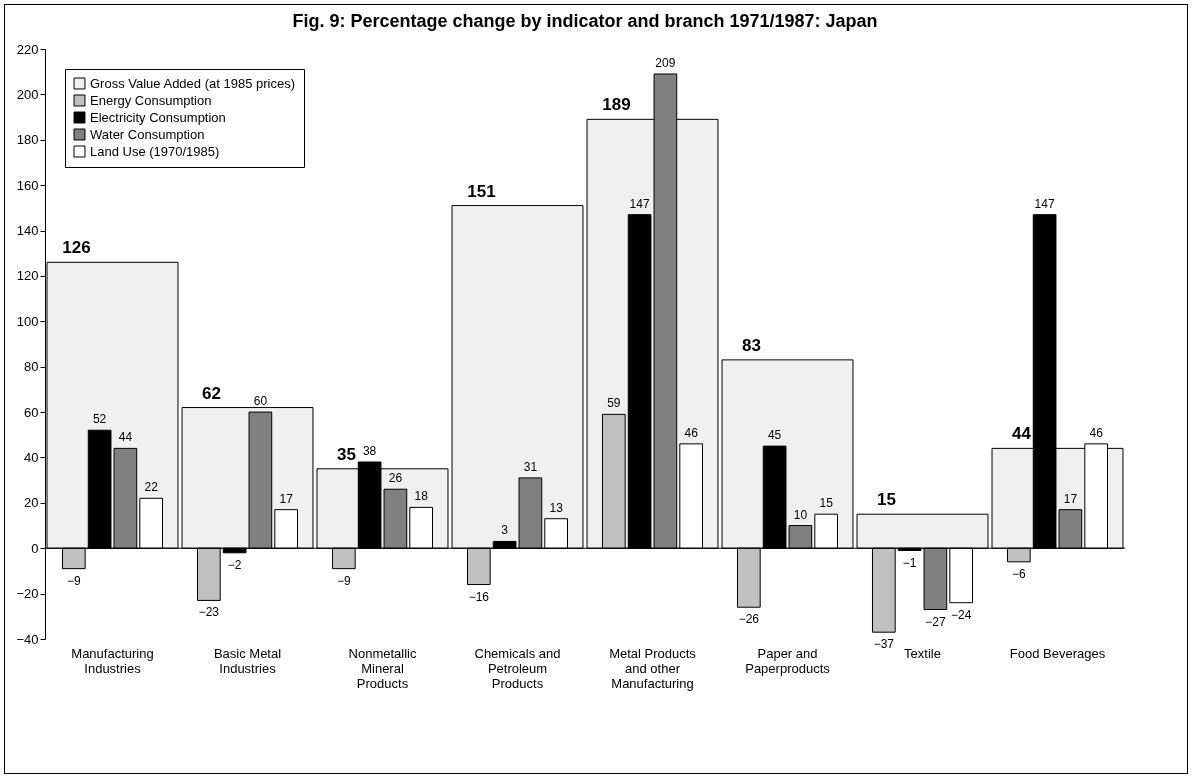 The height and width of the screenshot is (778, 1192). I want to click on legend-label: Gross Value Added (at 1985 prices), so click(192, 83).